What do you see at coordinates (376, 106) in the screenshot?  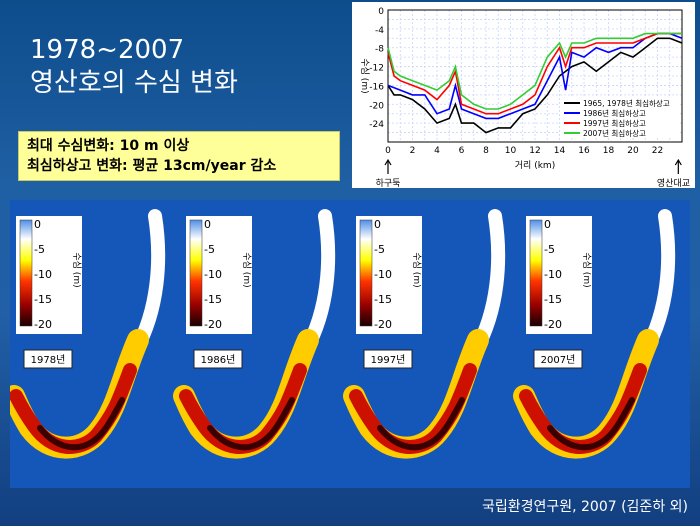 I see `y-tick-label: -20` at bounding box center [376, 106].